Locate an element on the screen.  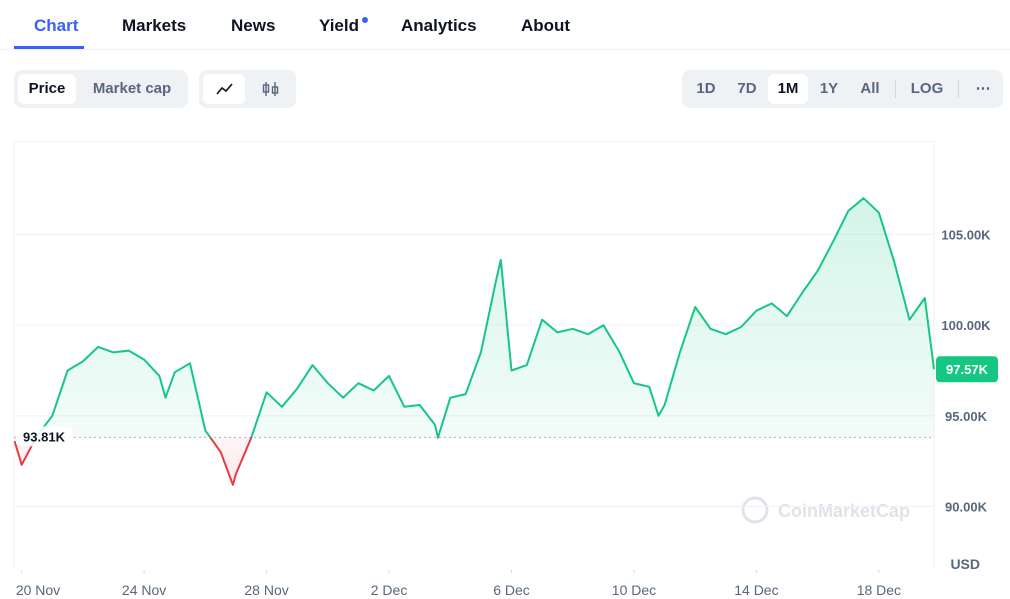
range-button: All is located at coordinates (870, 88).